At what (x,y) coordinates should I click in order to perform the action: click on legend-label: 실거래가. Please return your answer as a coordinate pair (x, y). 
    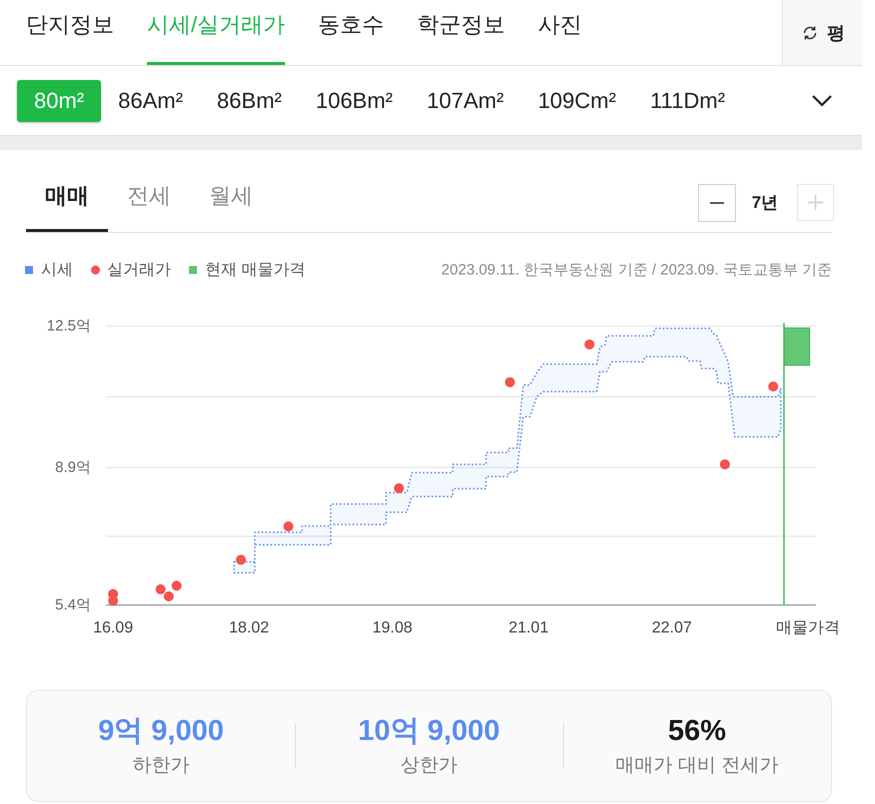
    Looking at the image, I should click on (139, 270).